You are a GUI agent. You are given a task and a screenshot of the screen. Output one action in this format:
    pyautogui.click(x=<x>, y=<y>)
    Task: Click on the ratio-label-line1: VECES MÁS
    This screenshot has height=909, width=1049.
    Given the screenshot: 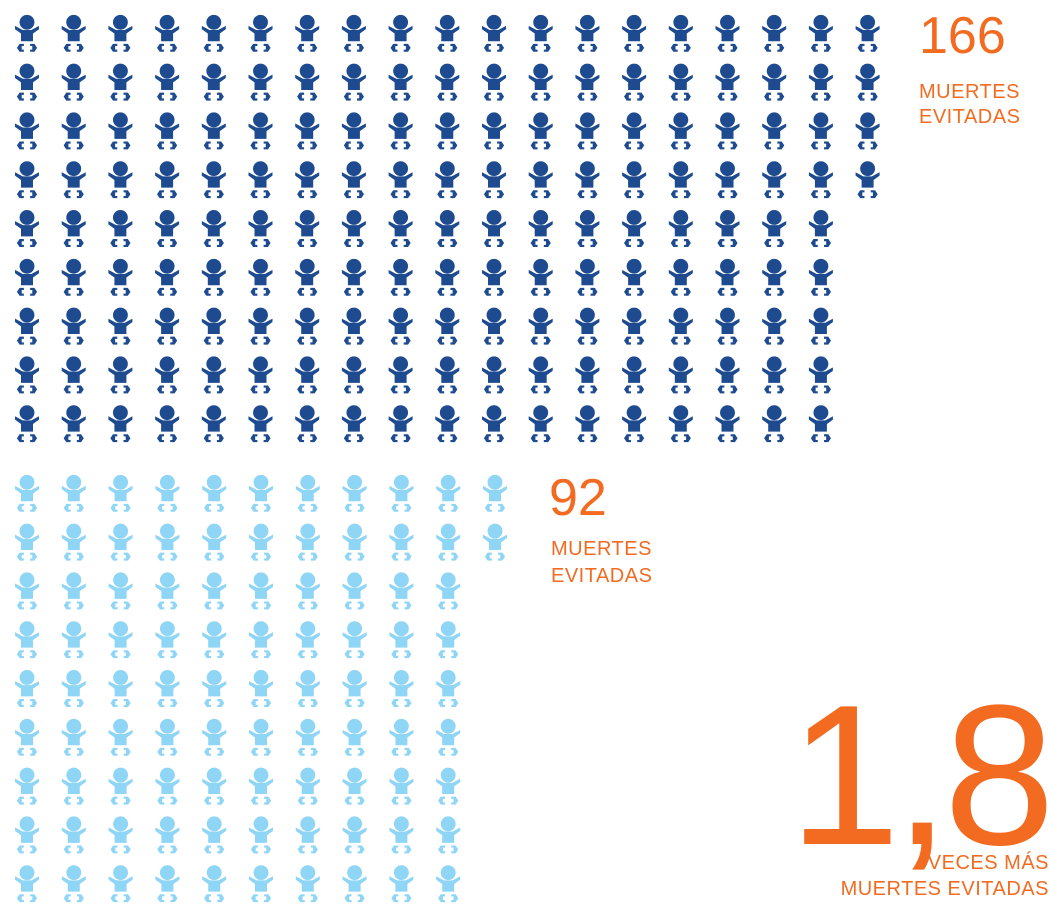 What is the action you would take?
    pyautogui.click(x=988, y=863)
    